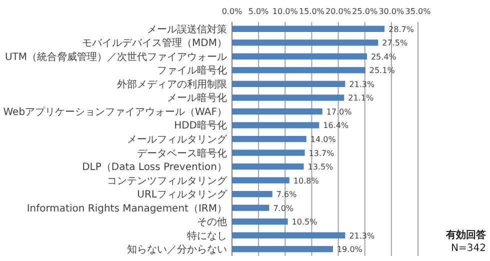  I want to click on data-label: 7.6%, so click(287, 195).